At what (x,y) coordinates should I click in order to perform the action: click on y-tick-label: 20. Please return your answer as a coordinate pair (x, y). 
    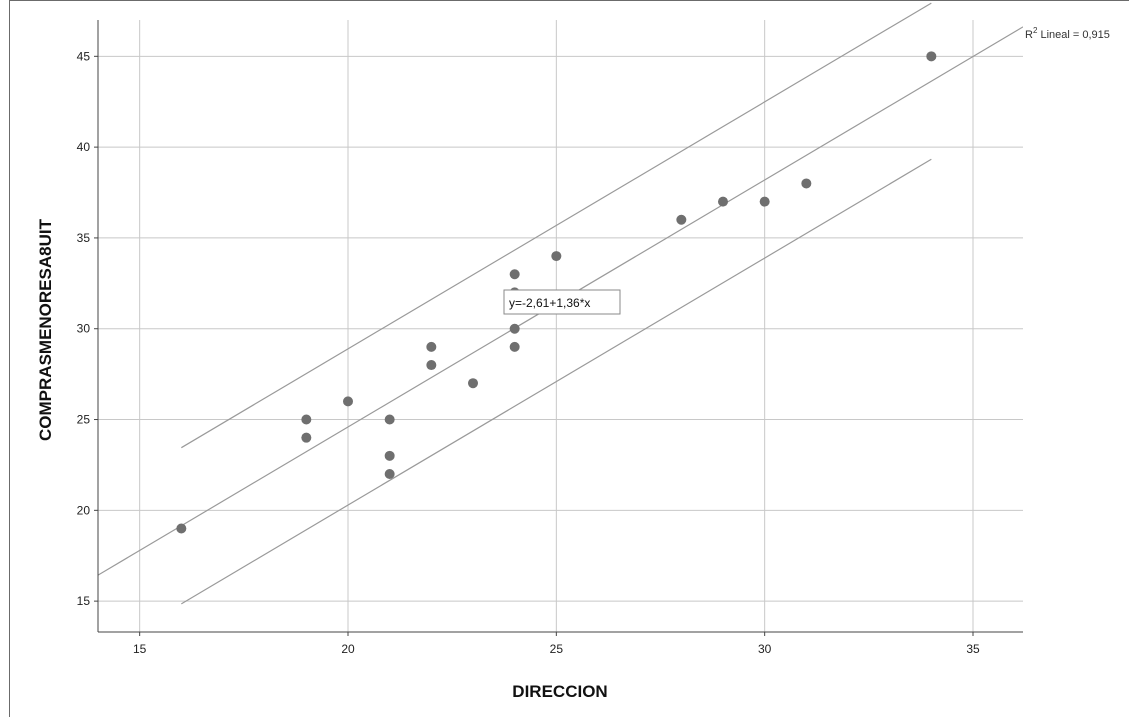
    Looking at the image, I should click on (84, 510).